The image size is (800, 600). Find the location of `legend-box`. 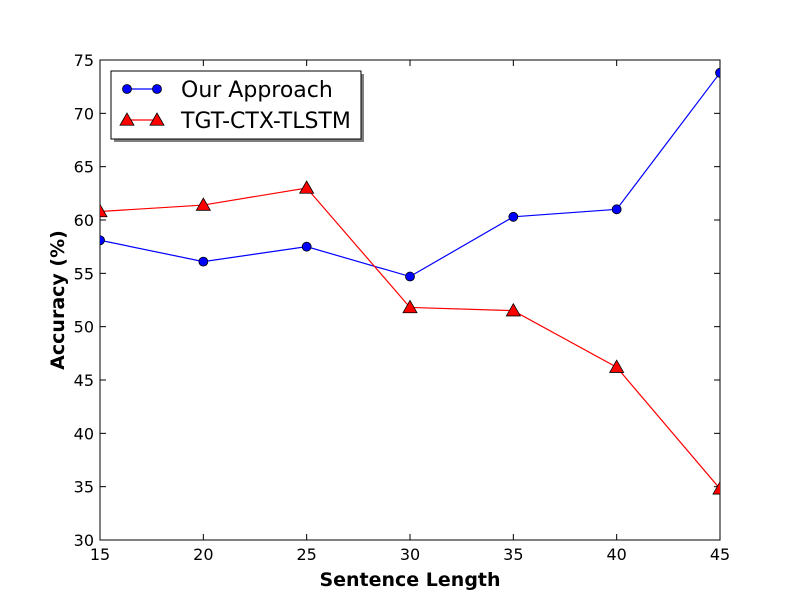

legend-box is located at coordinates (236, 105).